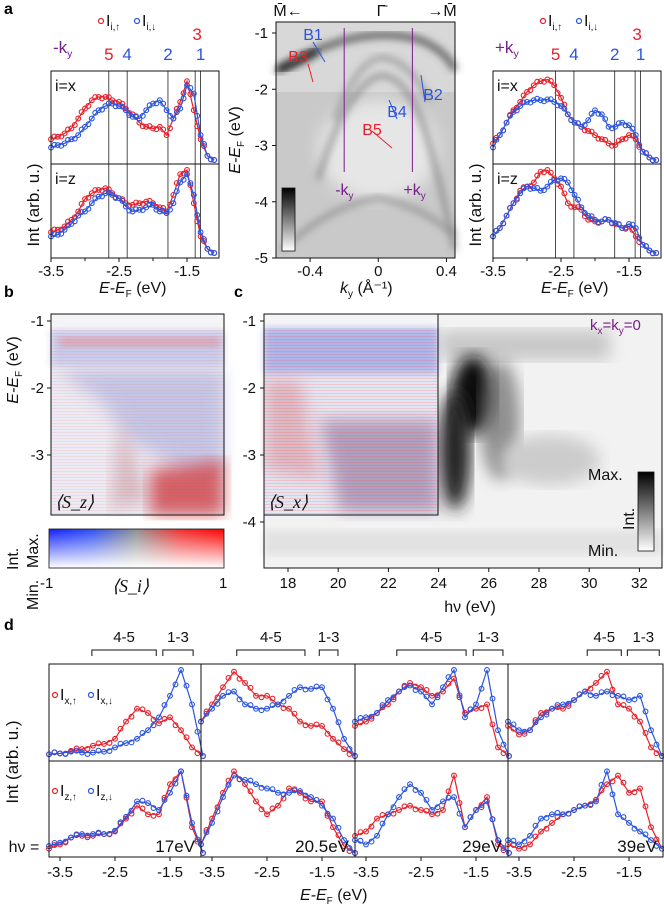  I want to click on a-right-I_z-up-point, so click(561, 186).